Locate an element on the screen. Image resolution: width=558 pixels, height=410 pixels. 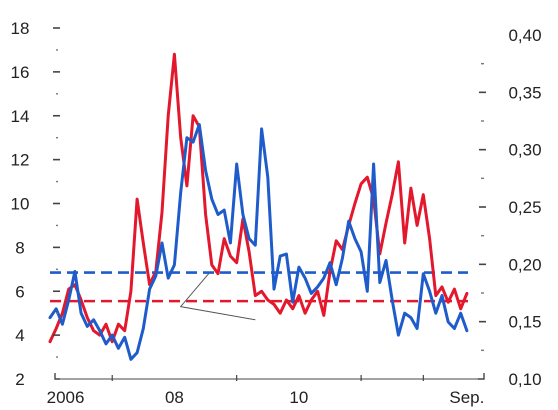
right-tick-label-5: 0,35 is located at coordinates (524, 92).